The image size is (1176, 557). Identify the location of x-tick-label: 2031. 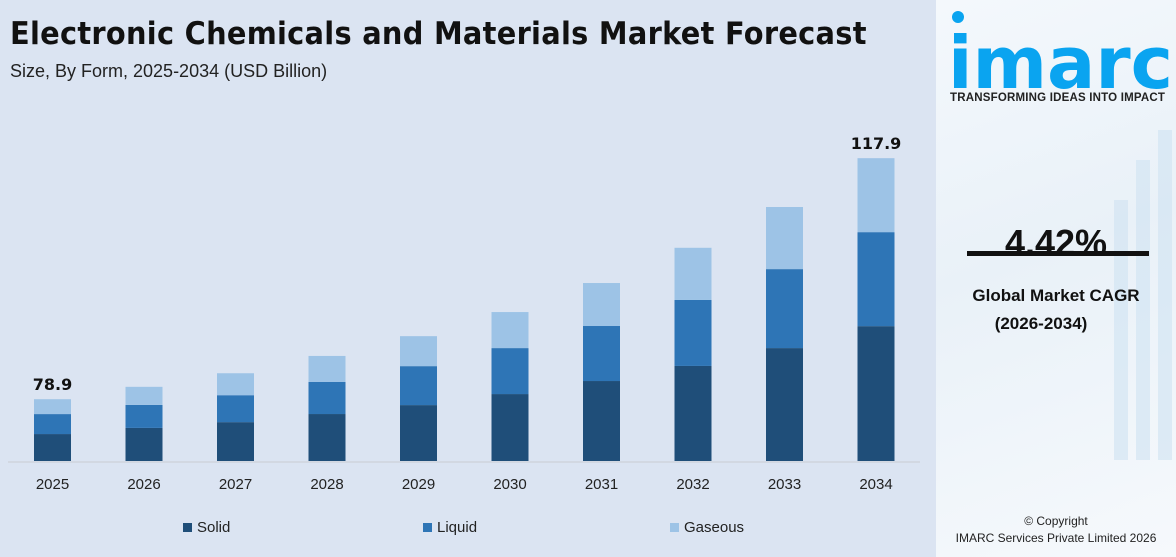
(601, 484).